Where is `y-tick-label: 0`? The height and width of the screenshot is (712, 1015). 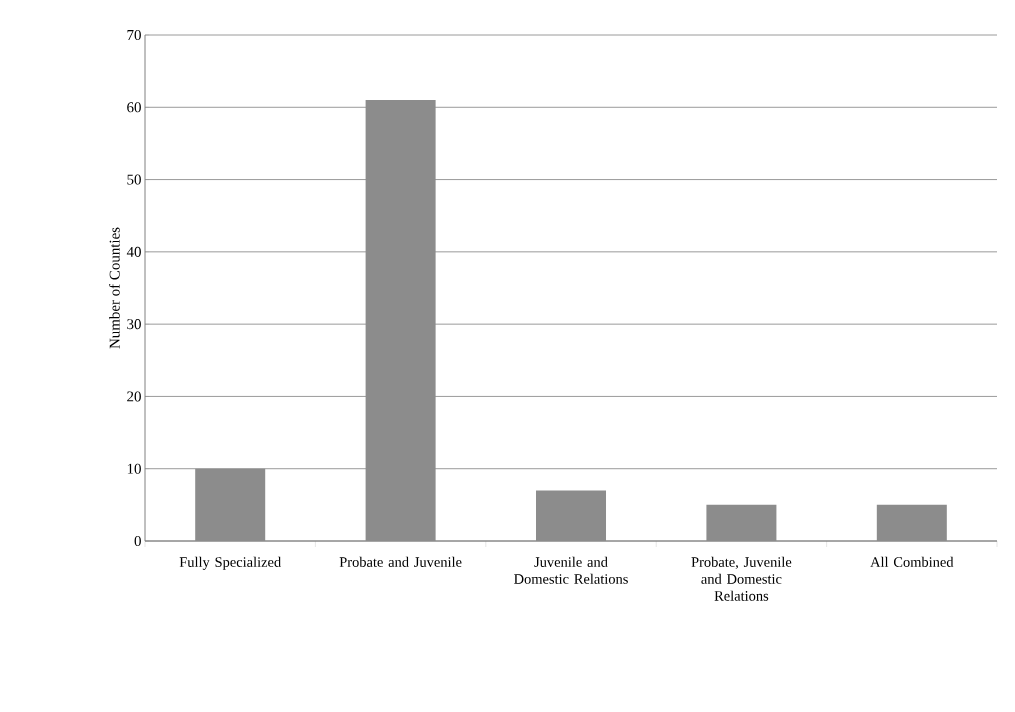
y-tick-label: 0 is located at coordinates (137, 541).